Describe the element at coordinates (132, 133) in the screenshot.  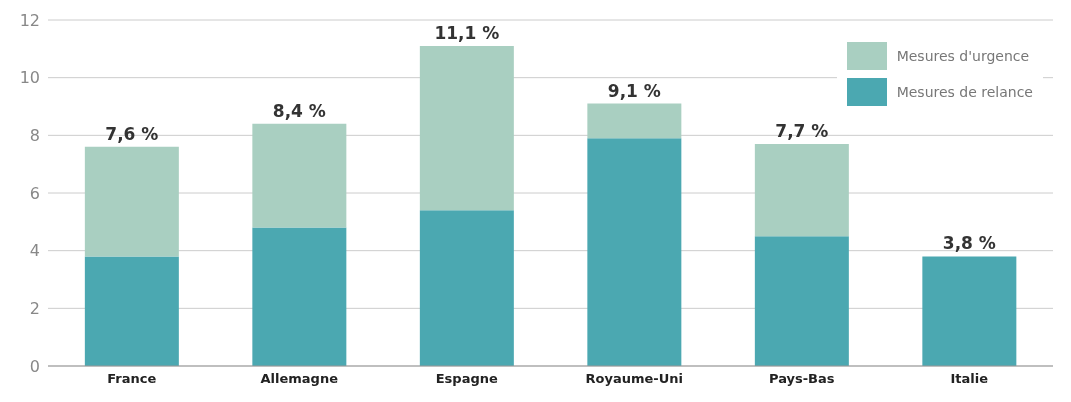
I see `total-label: 7,6 %` at that location.